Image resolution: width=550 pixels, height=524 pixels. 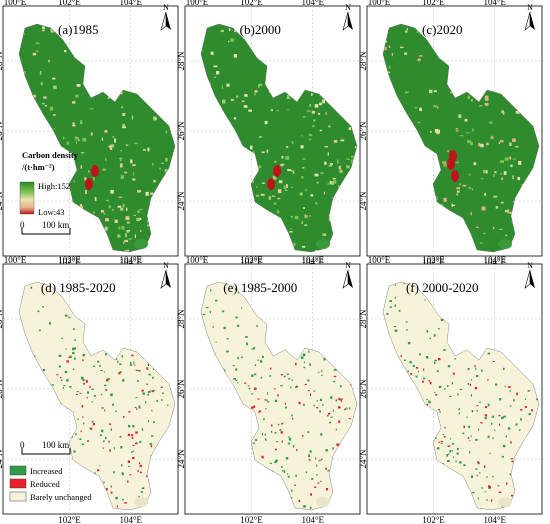 I want to click on panel-title: (e) 1985-2000, so click(x=260, y=287).